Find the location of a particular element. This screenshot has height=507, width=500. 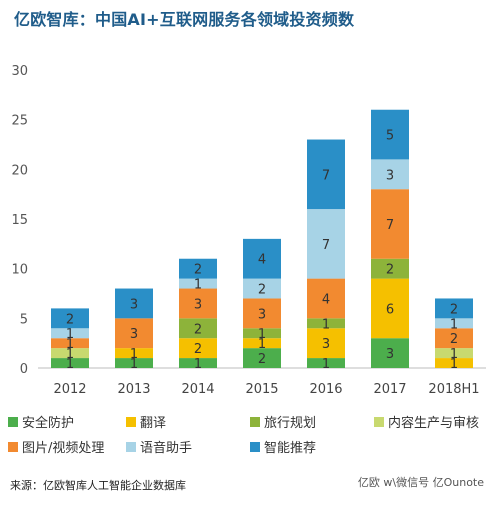

chart-title: 亿欧智库：中国AI+互联网服务各领域投资频数 is located at coordinates (184, 19).